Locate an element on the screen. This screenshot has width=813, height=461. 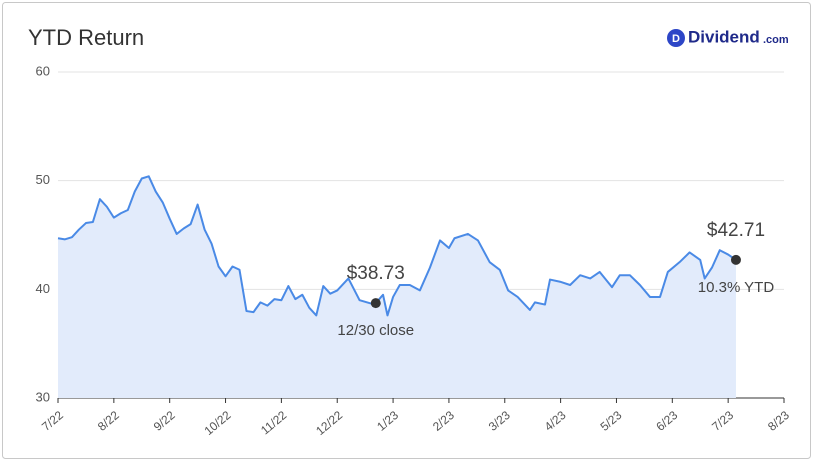
logo: D Dividend .com is located at coordinates (728, 37).